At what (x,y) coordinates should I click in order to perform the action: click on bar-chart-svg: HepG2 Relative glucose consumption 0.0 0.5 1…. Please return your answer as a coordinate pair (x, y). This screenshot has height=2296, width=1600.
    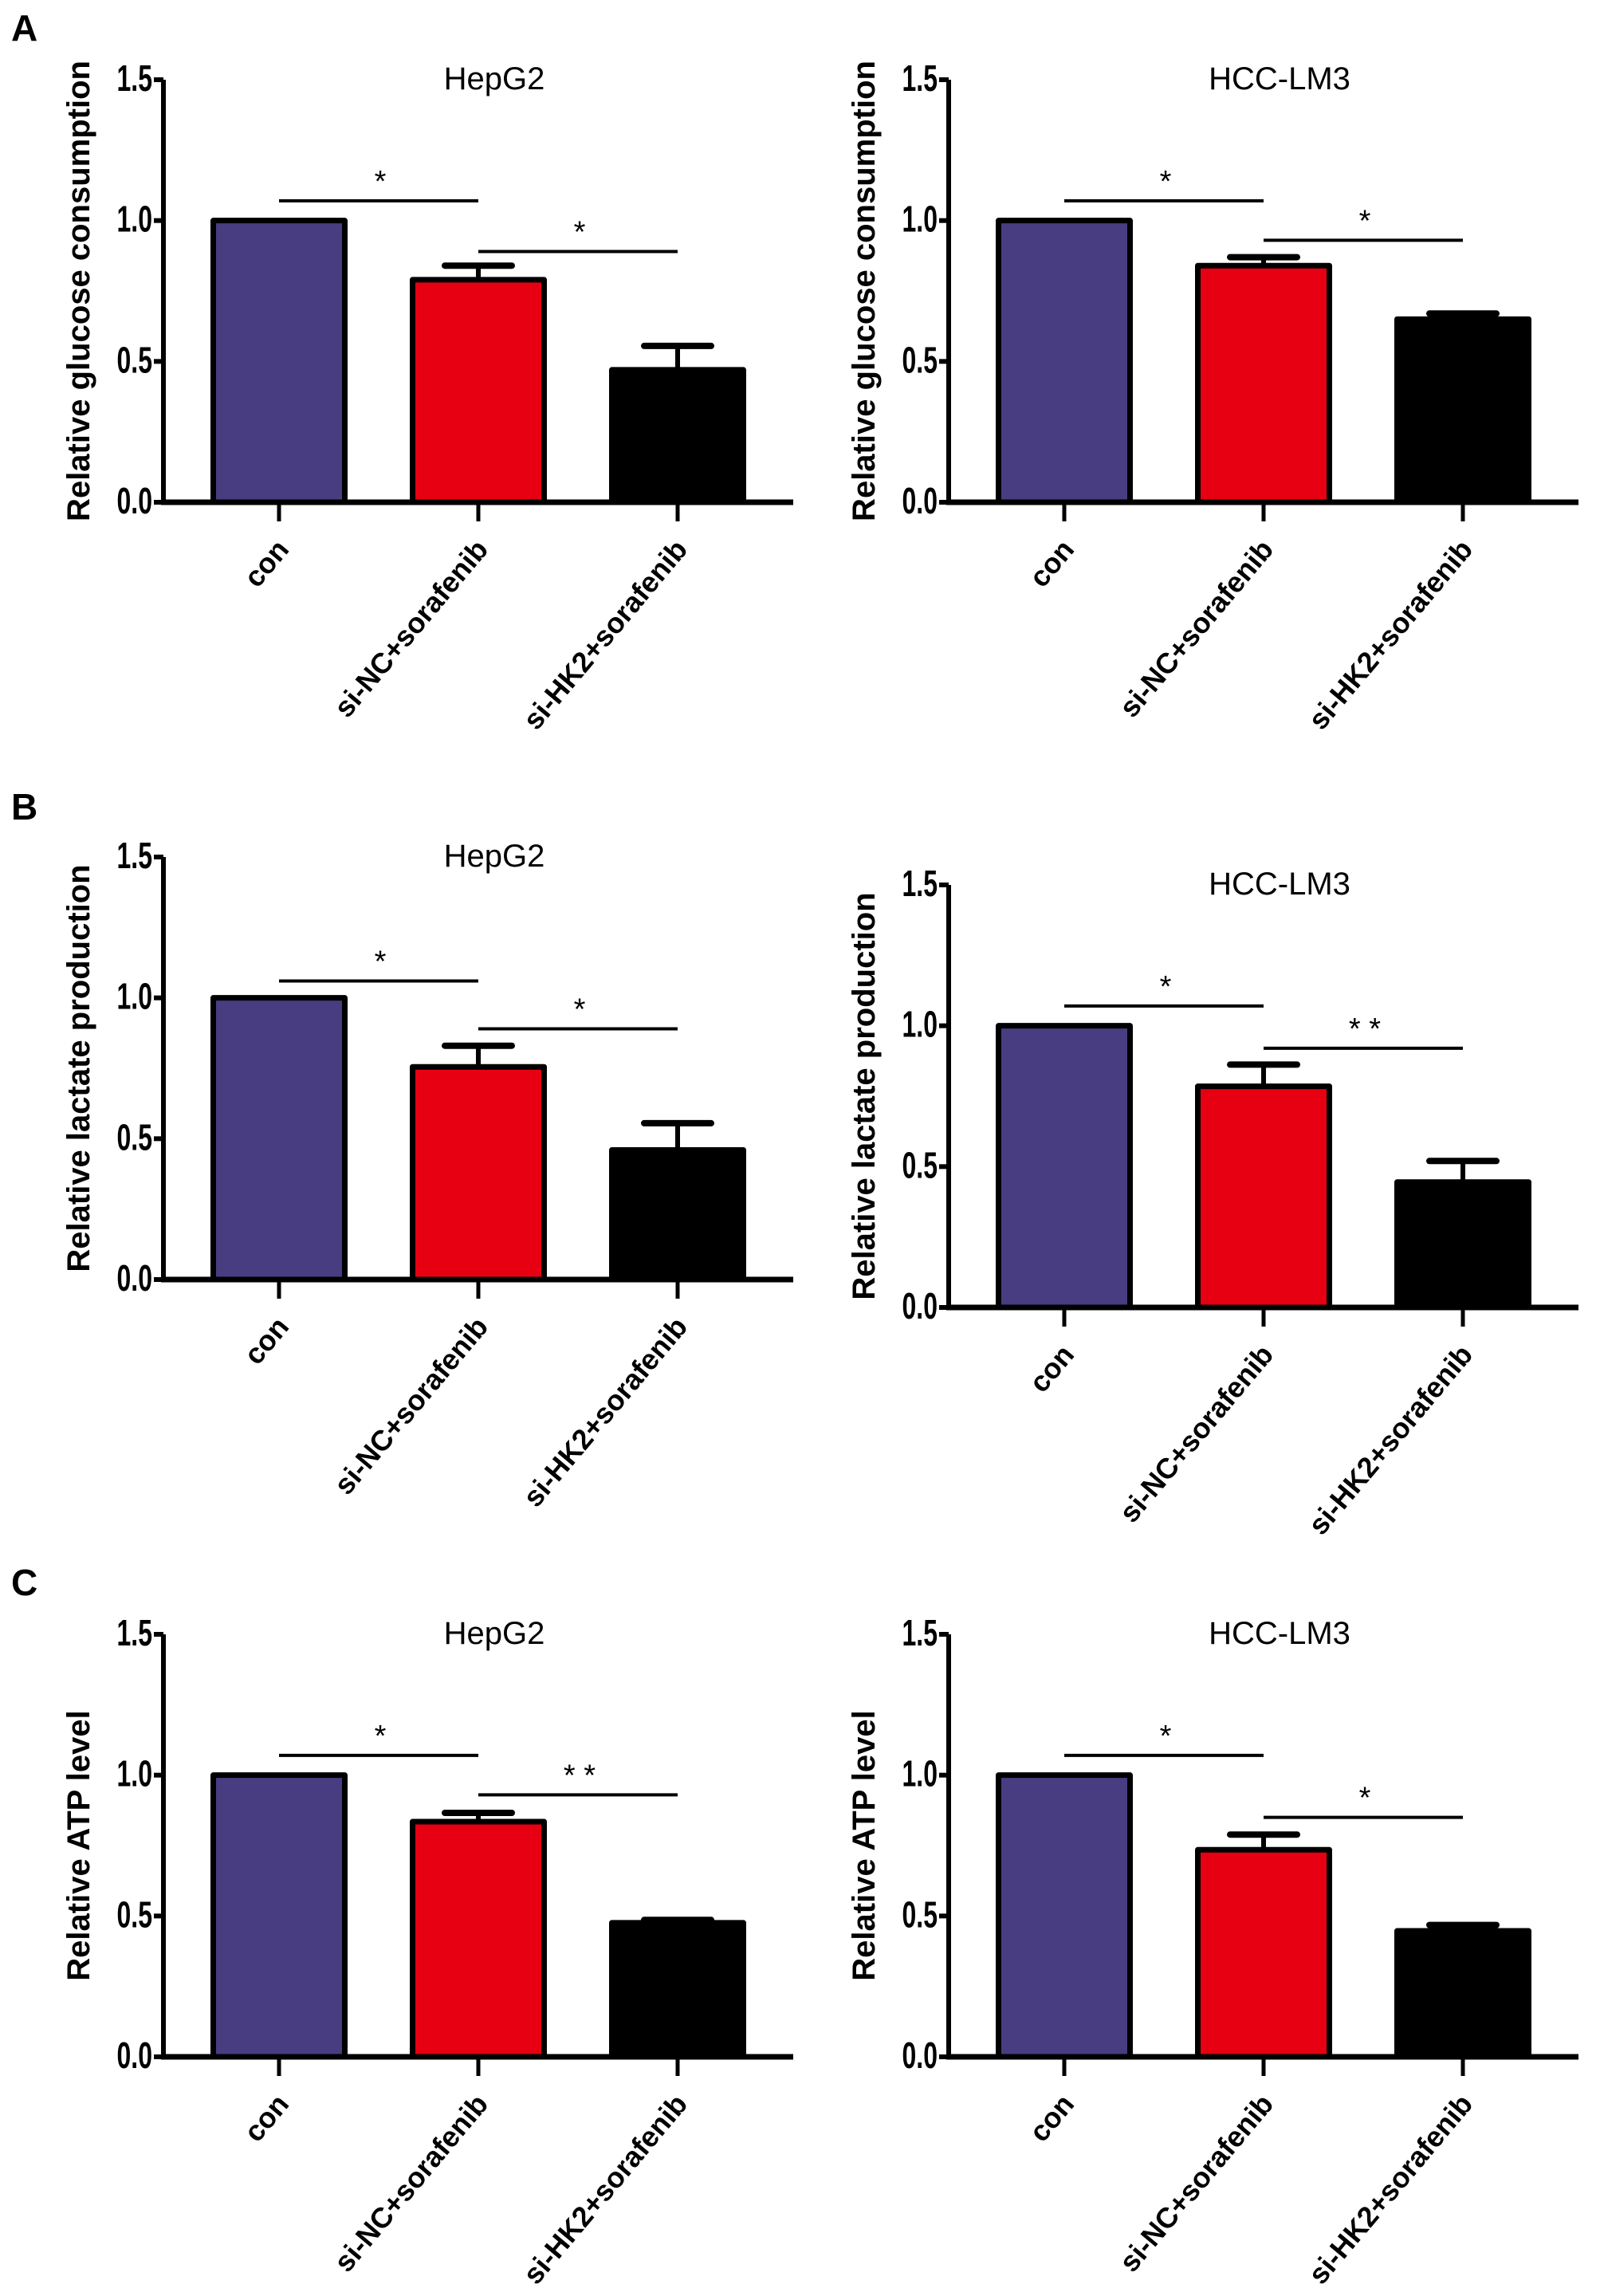
    Looking at the image, I should click on (427, 397).